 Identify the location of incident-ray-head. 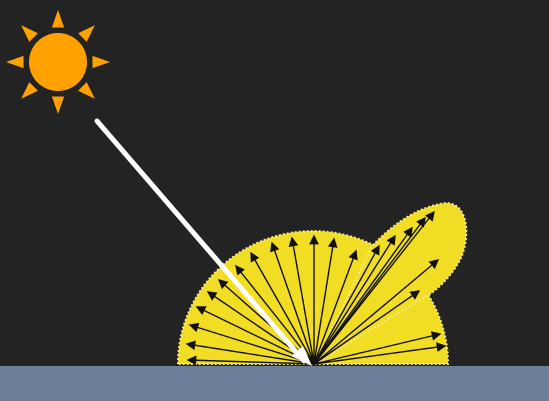
(301, 356).